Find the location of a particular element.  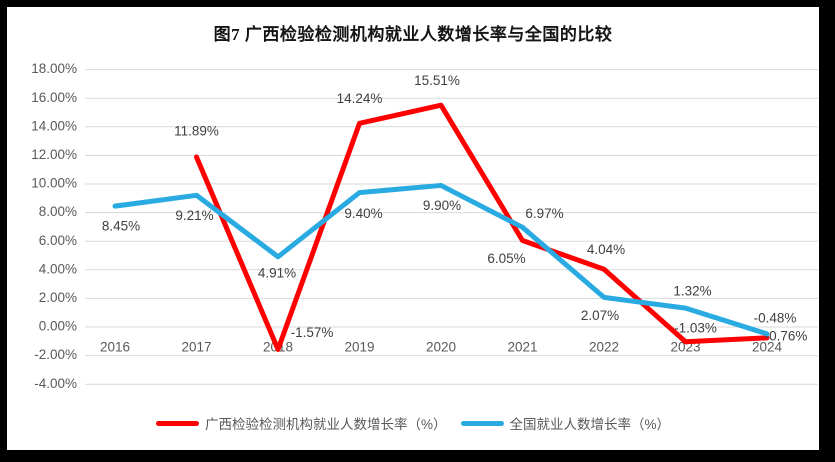

legend-item-1: 全国就业人数增长率（%） is located at coordinates (565, 423).